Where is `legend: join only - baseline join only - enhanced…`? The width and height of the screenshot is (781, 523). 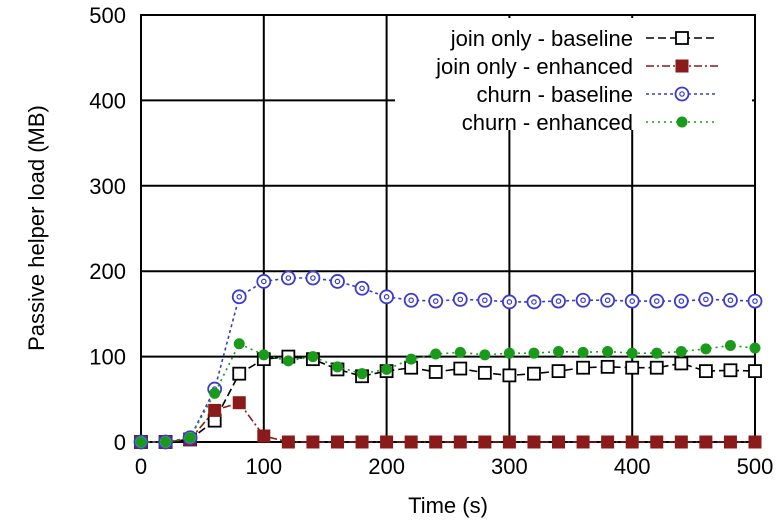 legend: join only - baseline join only - enhanced… is located at coordinates (573, 76).